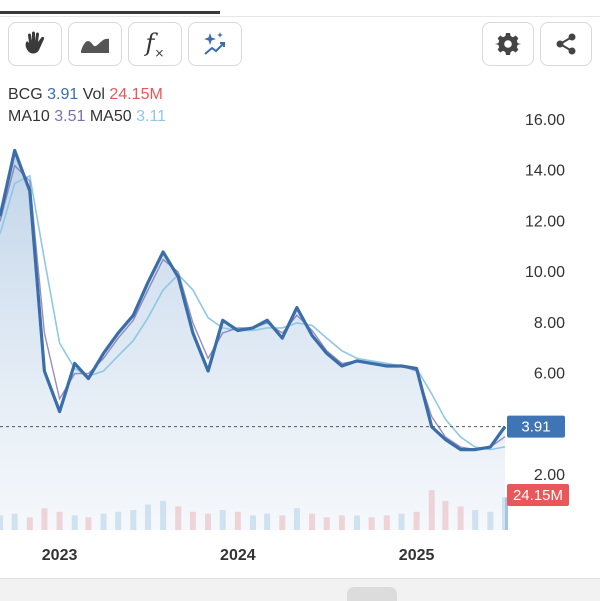  I want to click on last-price-badge: 3.91, so click(536, 426).